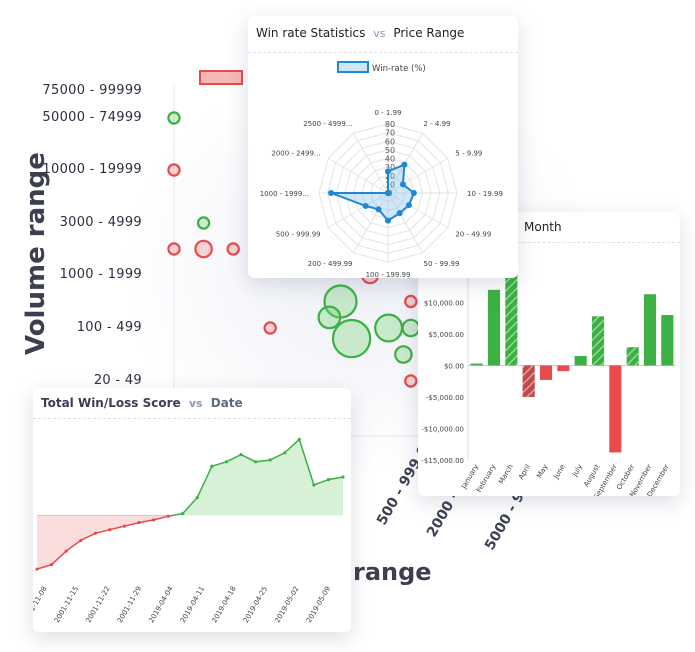  I want to click on radar-legend-label: Win-rate (%), so click(399, 69).